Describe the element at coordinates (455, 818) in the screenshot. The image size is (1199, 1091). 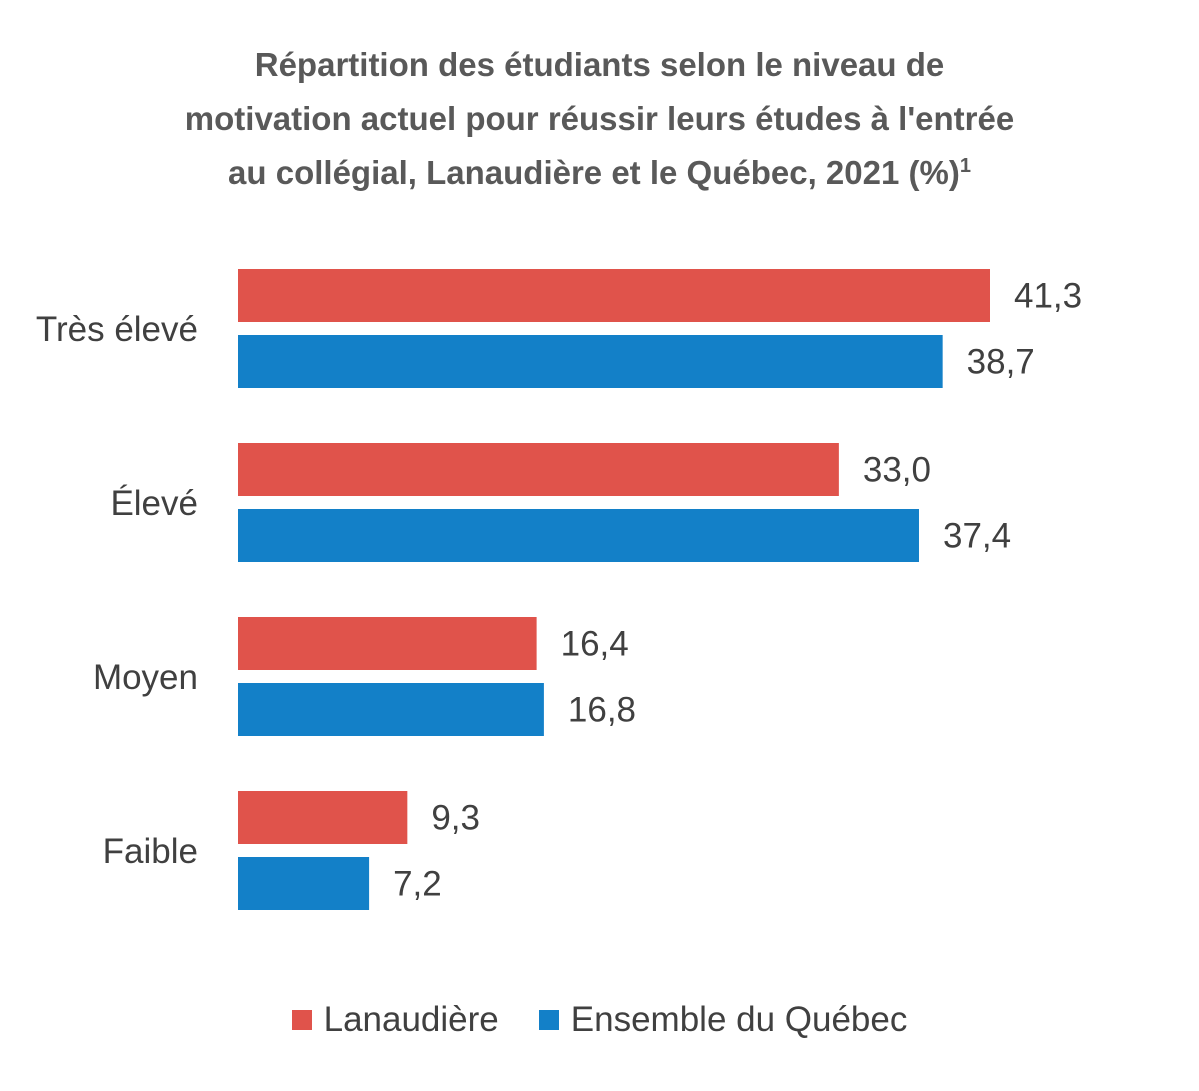
I see `data-label-lanaudiere-faible: 9,3` at that location.